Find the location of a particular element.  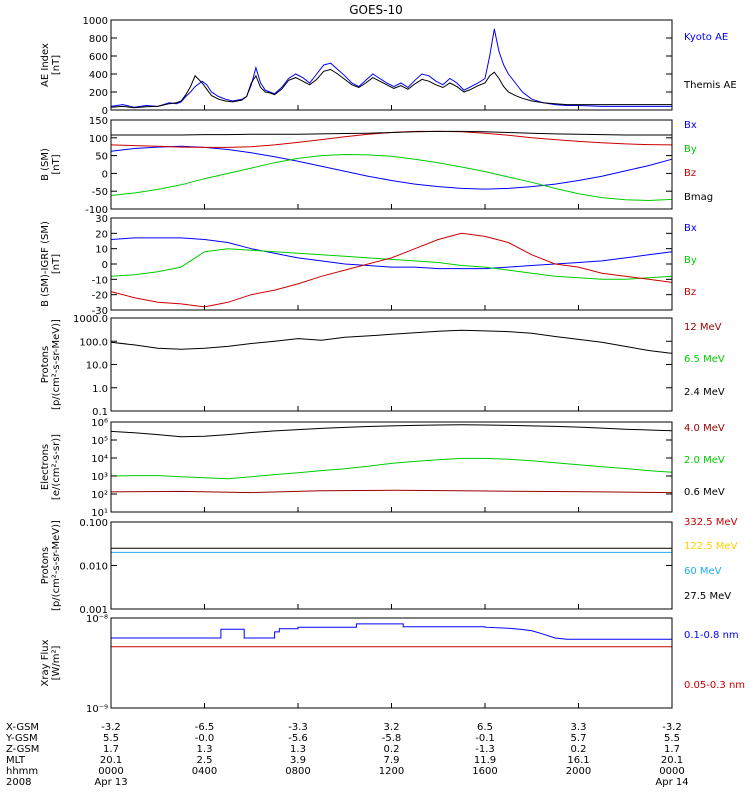

panel-frame-protons_low is located at coordinates (391, 364).